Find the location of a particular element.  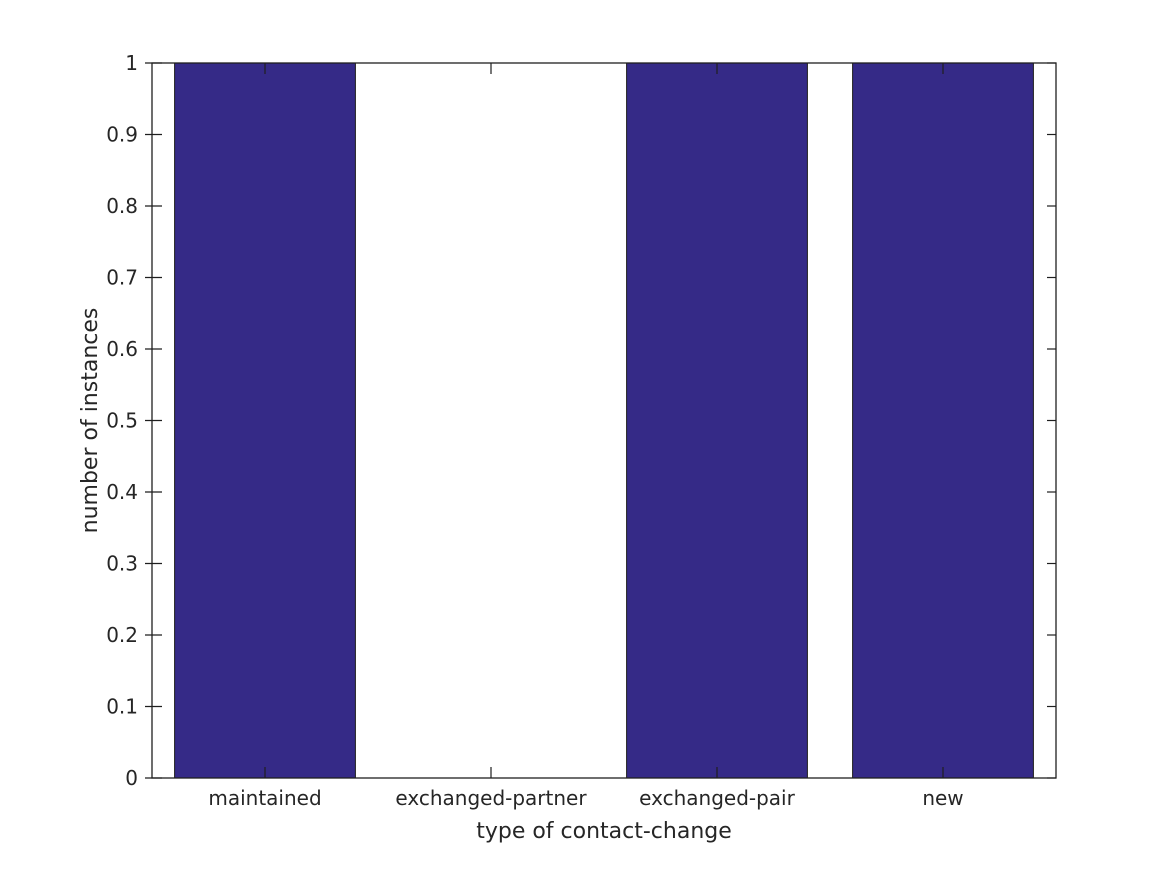

x-tick-label: exchanged-partner is located at coordinates (491, 798).